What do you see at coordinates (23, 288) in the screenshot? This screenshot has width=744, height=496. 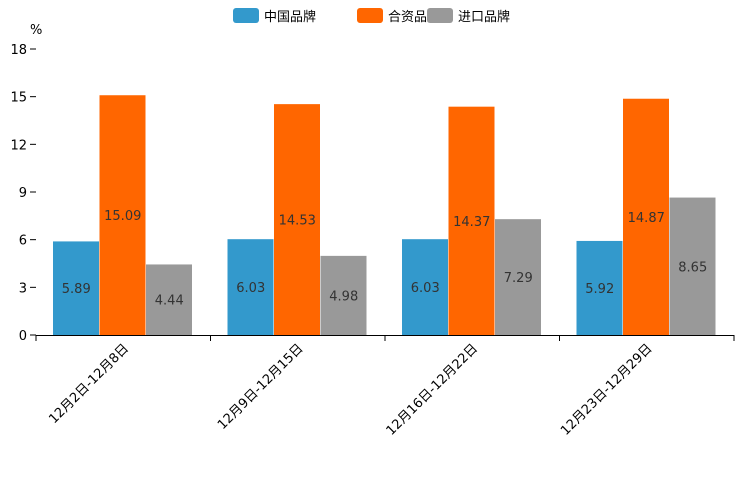 I see `y-tick-label: 3` at bounding box center [23, 288].